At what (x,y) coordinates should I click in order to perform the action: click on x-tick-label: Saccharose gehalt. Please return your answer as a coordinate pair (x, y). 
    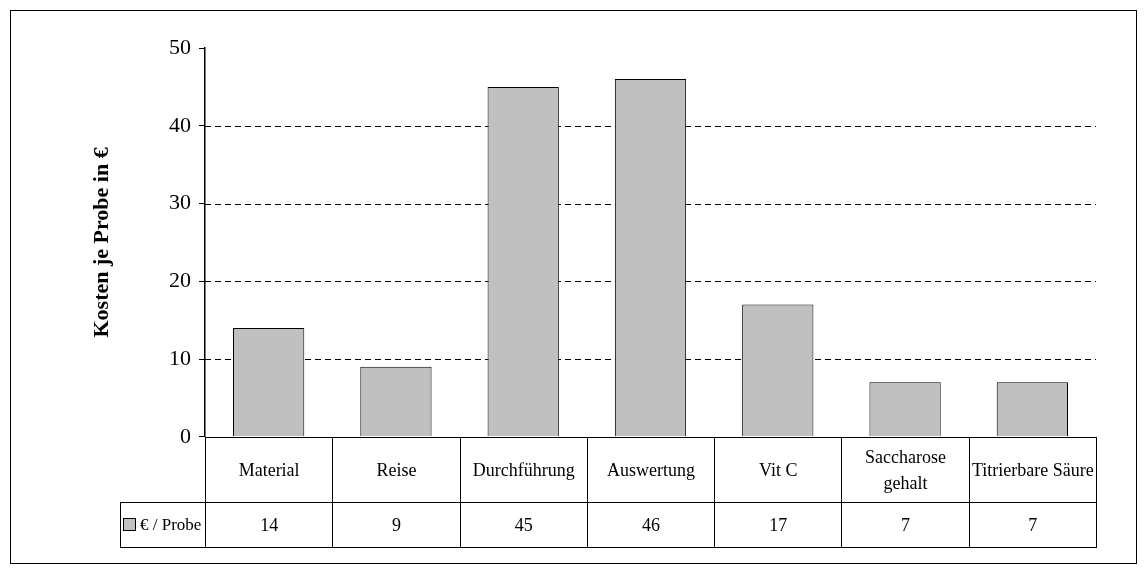
    Looking at the image, I should click on (905, 469).